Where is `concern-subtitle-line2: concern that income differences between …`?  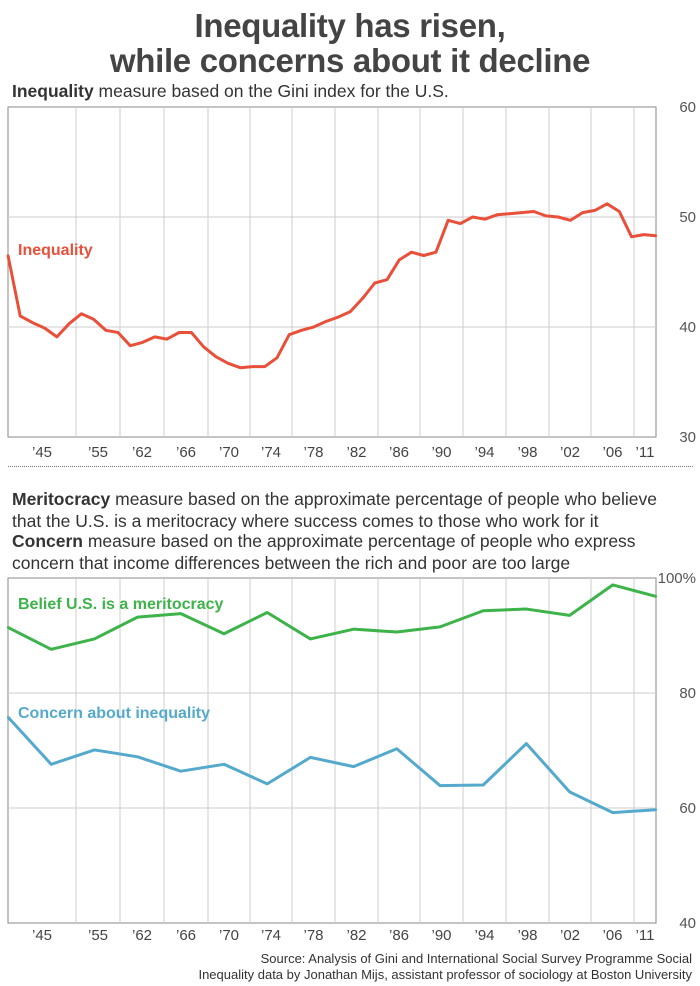 concern-subtitle-line2: concern that income differences between … is located at coordinates (291, 563).